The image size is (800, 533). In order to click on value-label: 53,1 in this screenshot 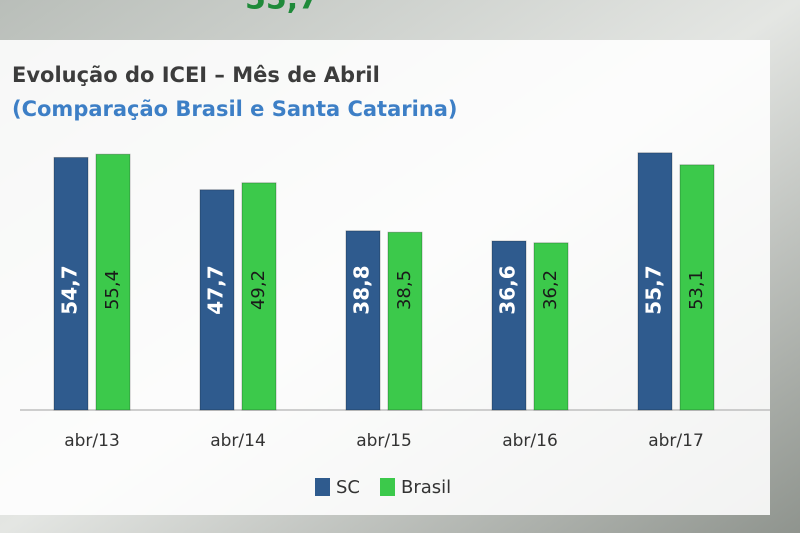, I will do `click(696, 290)`.